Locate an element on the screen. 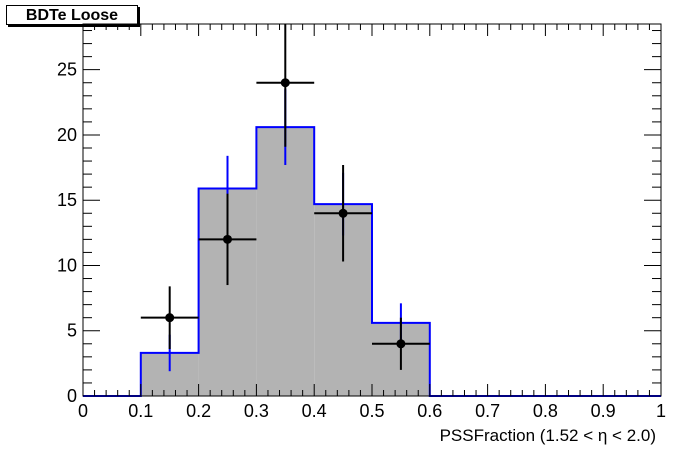 The height and width of the screenshot is (472, 696). x-tick-label: 1 is located at coordinates (661, 411).